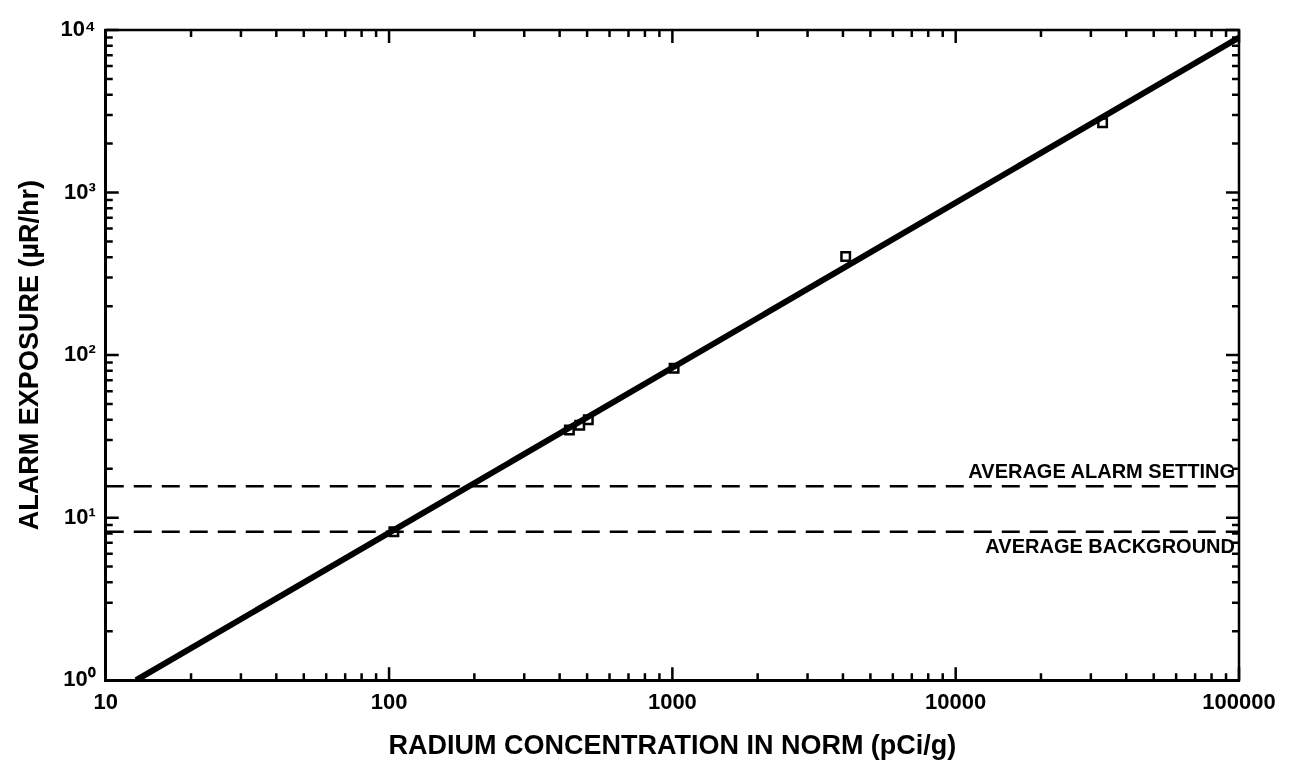 This screenshot has width=1289, height=777. Describe the element at coordinates (79, 191) in the screenshot. I see `y-tick-label: 10³` at that location.